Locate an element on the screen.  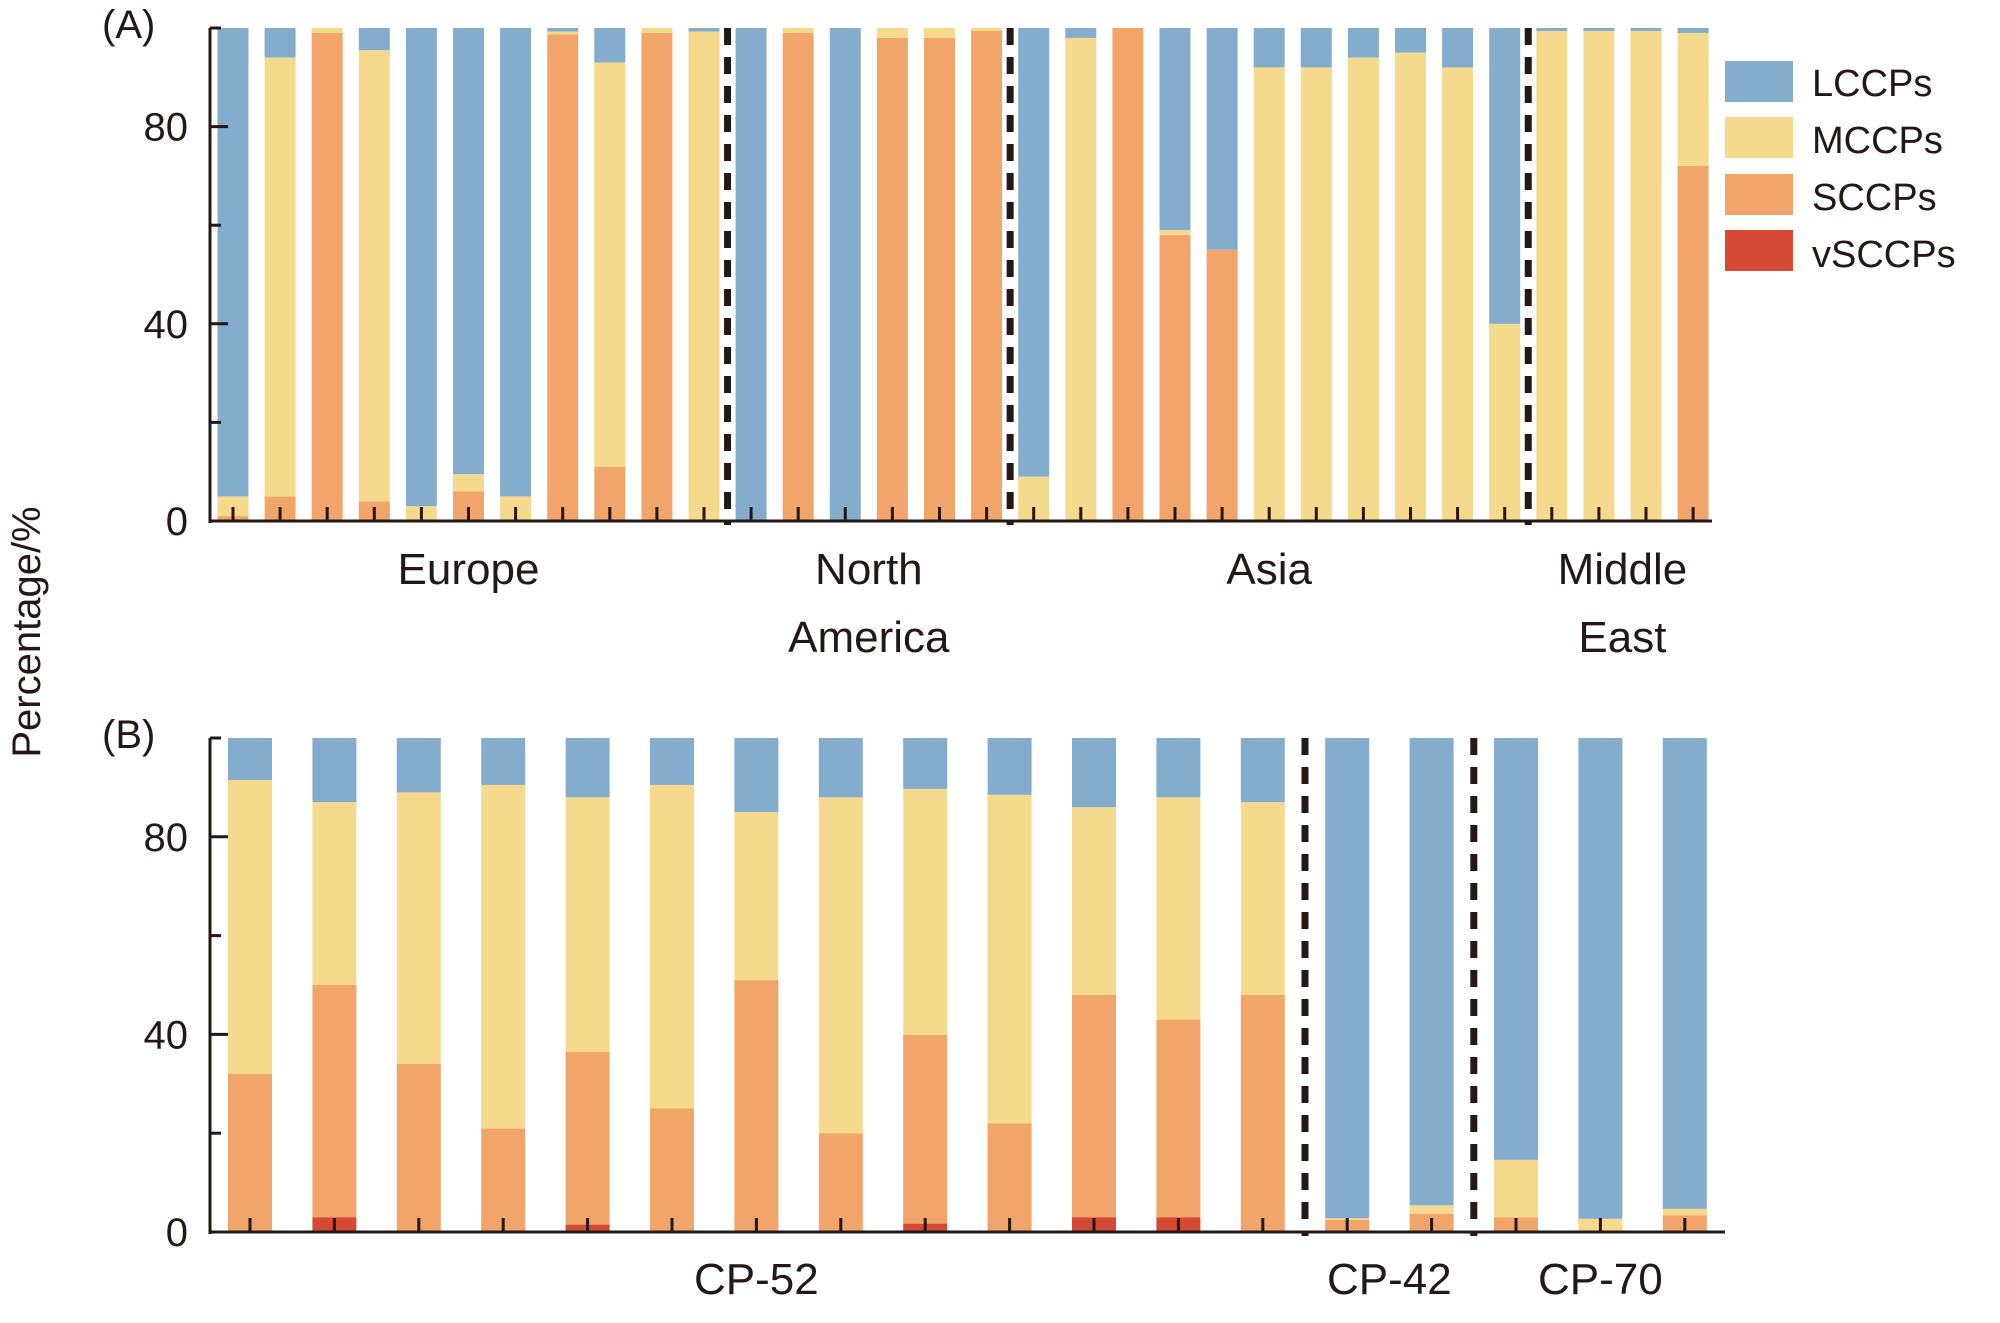
legend: LCCPs MCCPs SCCPs vSCCPs is located at coordinates (1840, 168).